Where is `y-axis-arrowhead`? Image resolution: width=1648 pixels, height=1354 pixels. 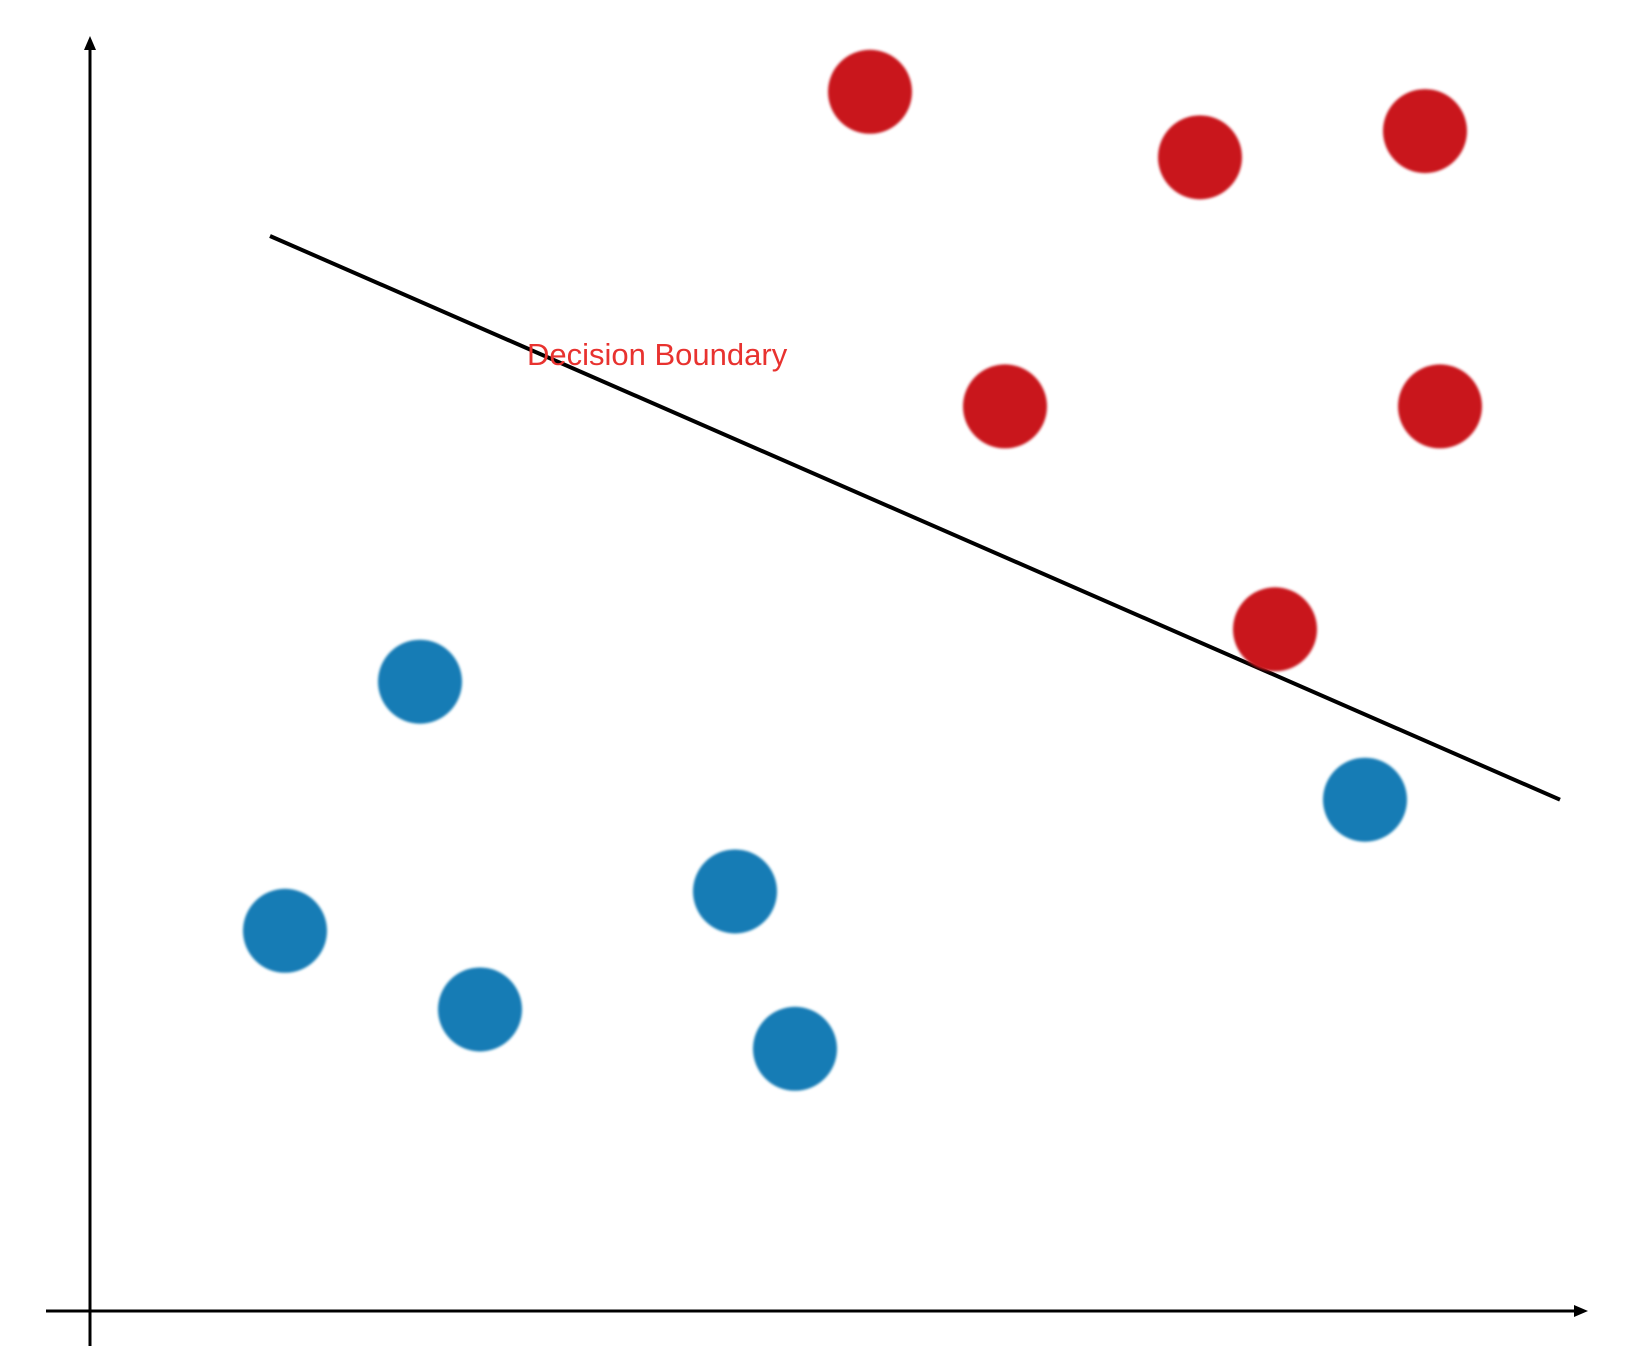
y-axis-arrowhead is located at coordinates (90, 43).